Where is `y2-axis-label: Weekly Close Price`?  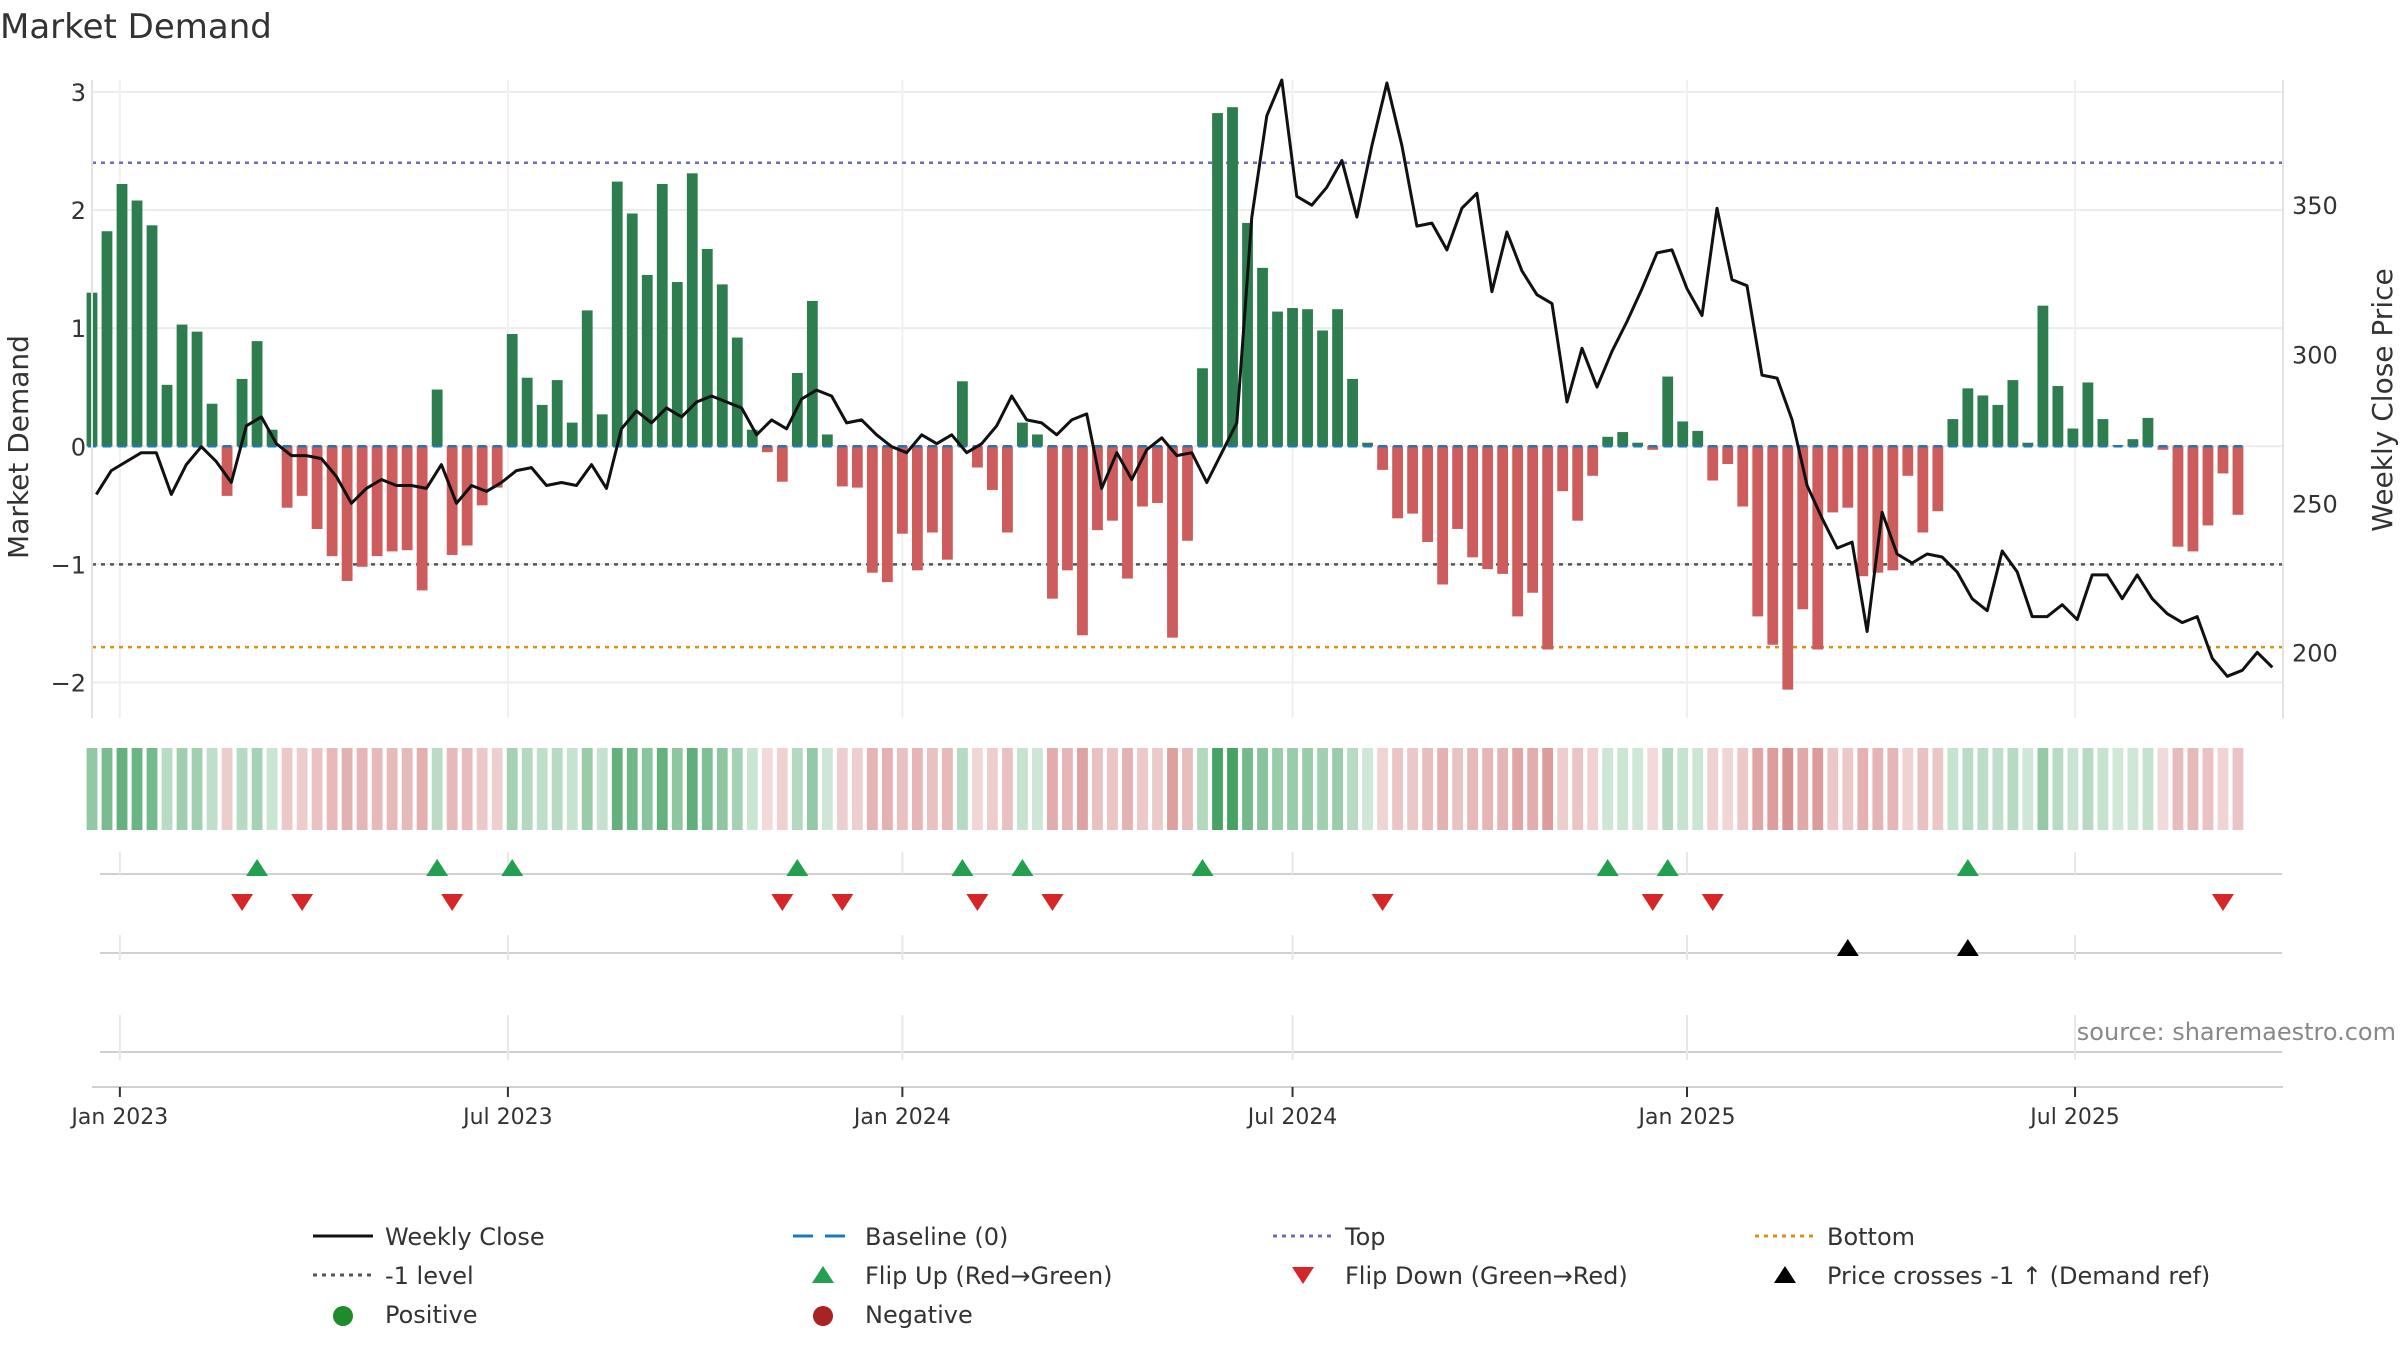
y2-axis-label: Weekly Close Price is located at coordinates (2382, 399).